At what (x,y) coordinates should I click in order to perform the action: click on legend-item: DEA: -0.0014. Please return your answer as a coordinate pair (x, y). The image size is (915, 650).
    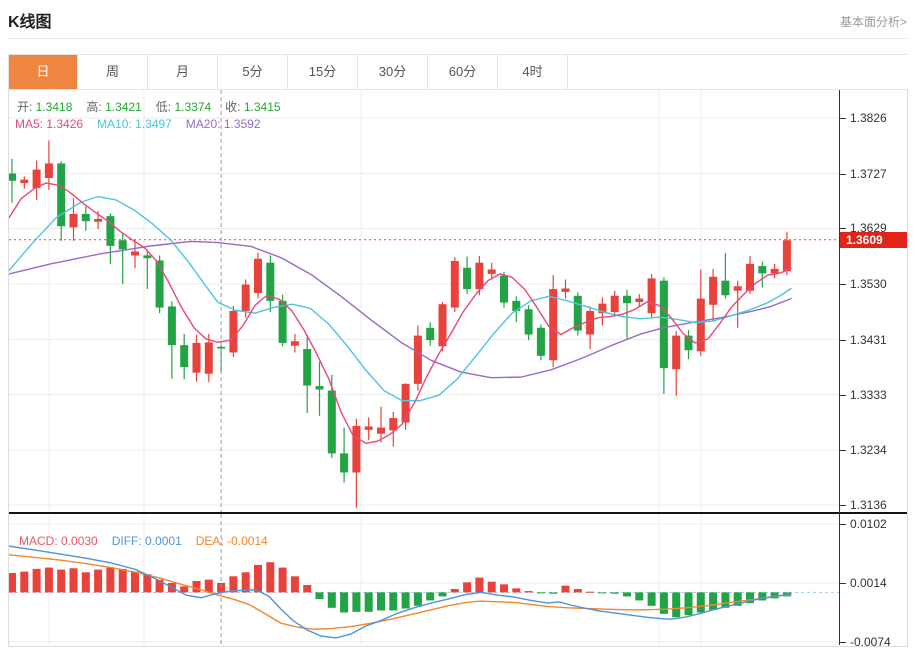
    Looking at the image, I should click on (231, 541).